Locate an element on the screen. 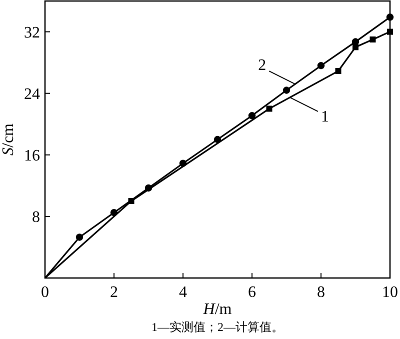  y-tick-label: 24 is located at coordinates (32, 94).